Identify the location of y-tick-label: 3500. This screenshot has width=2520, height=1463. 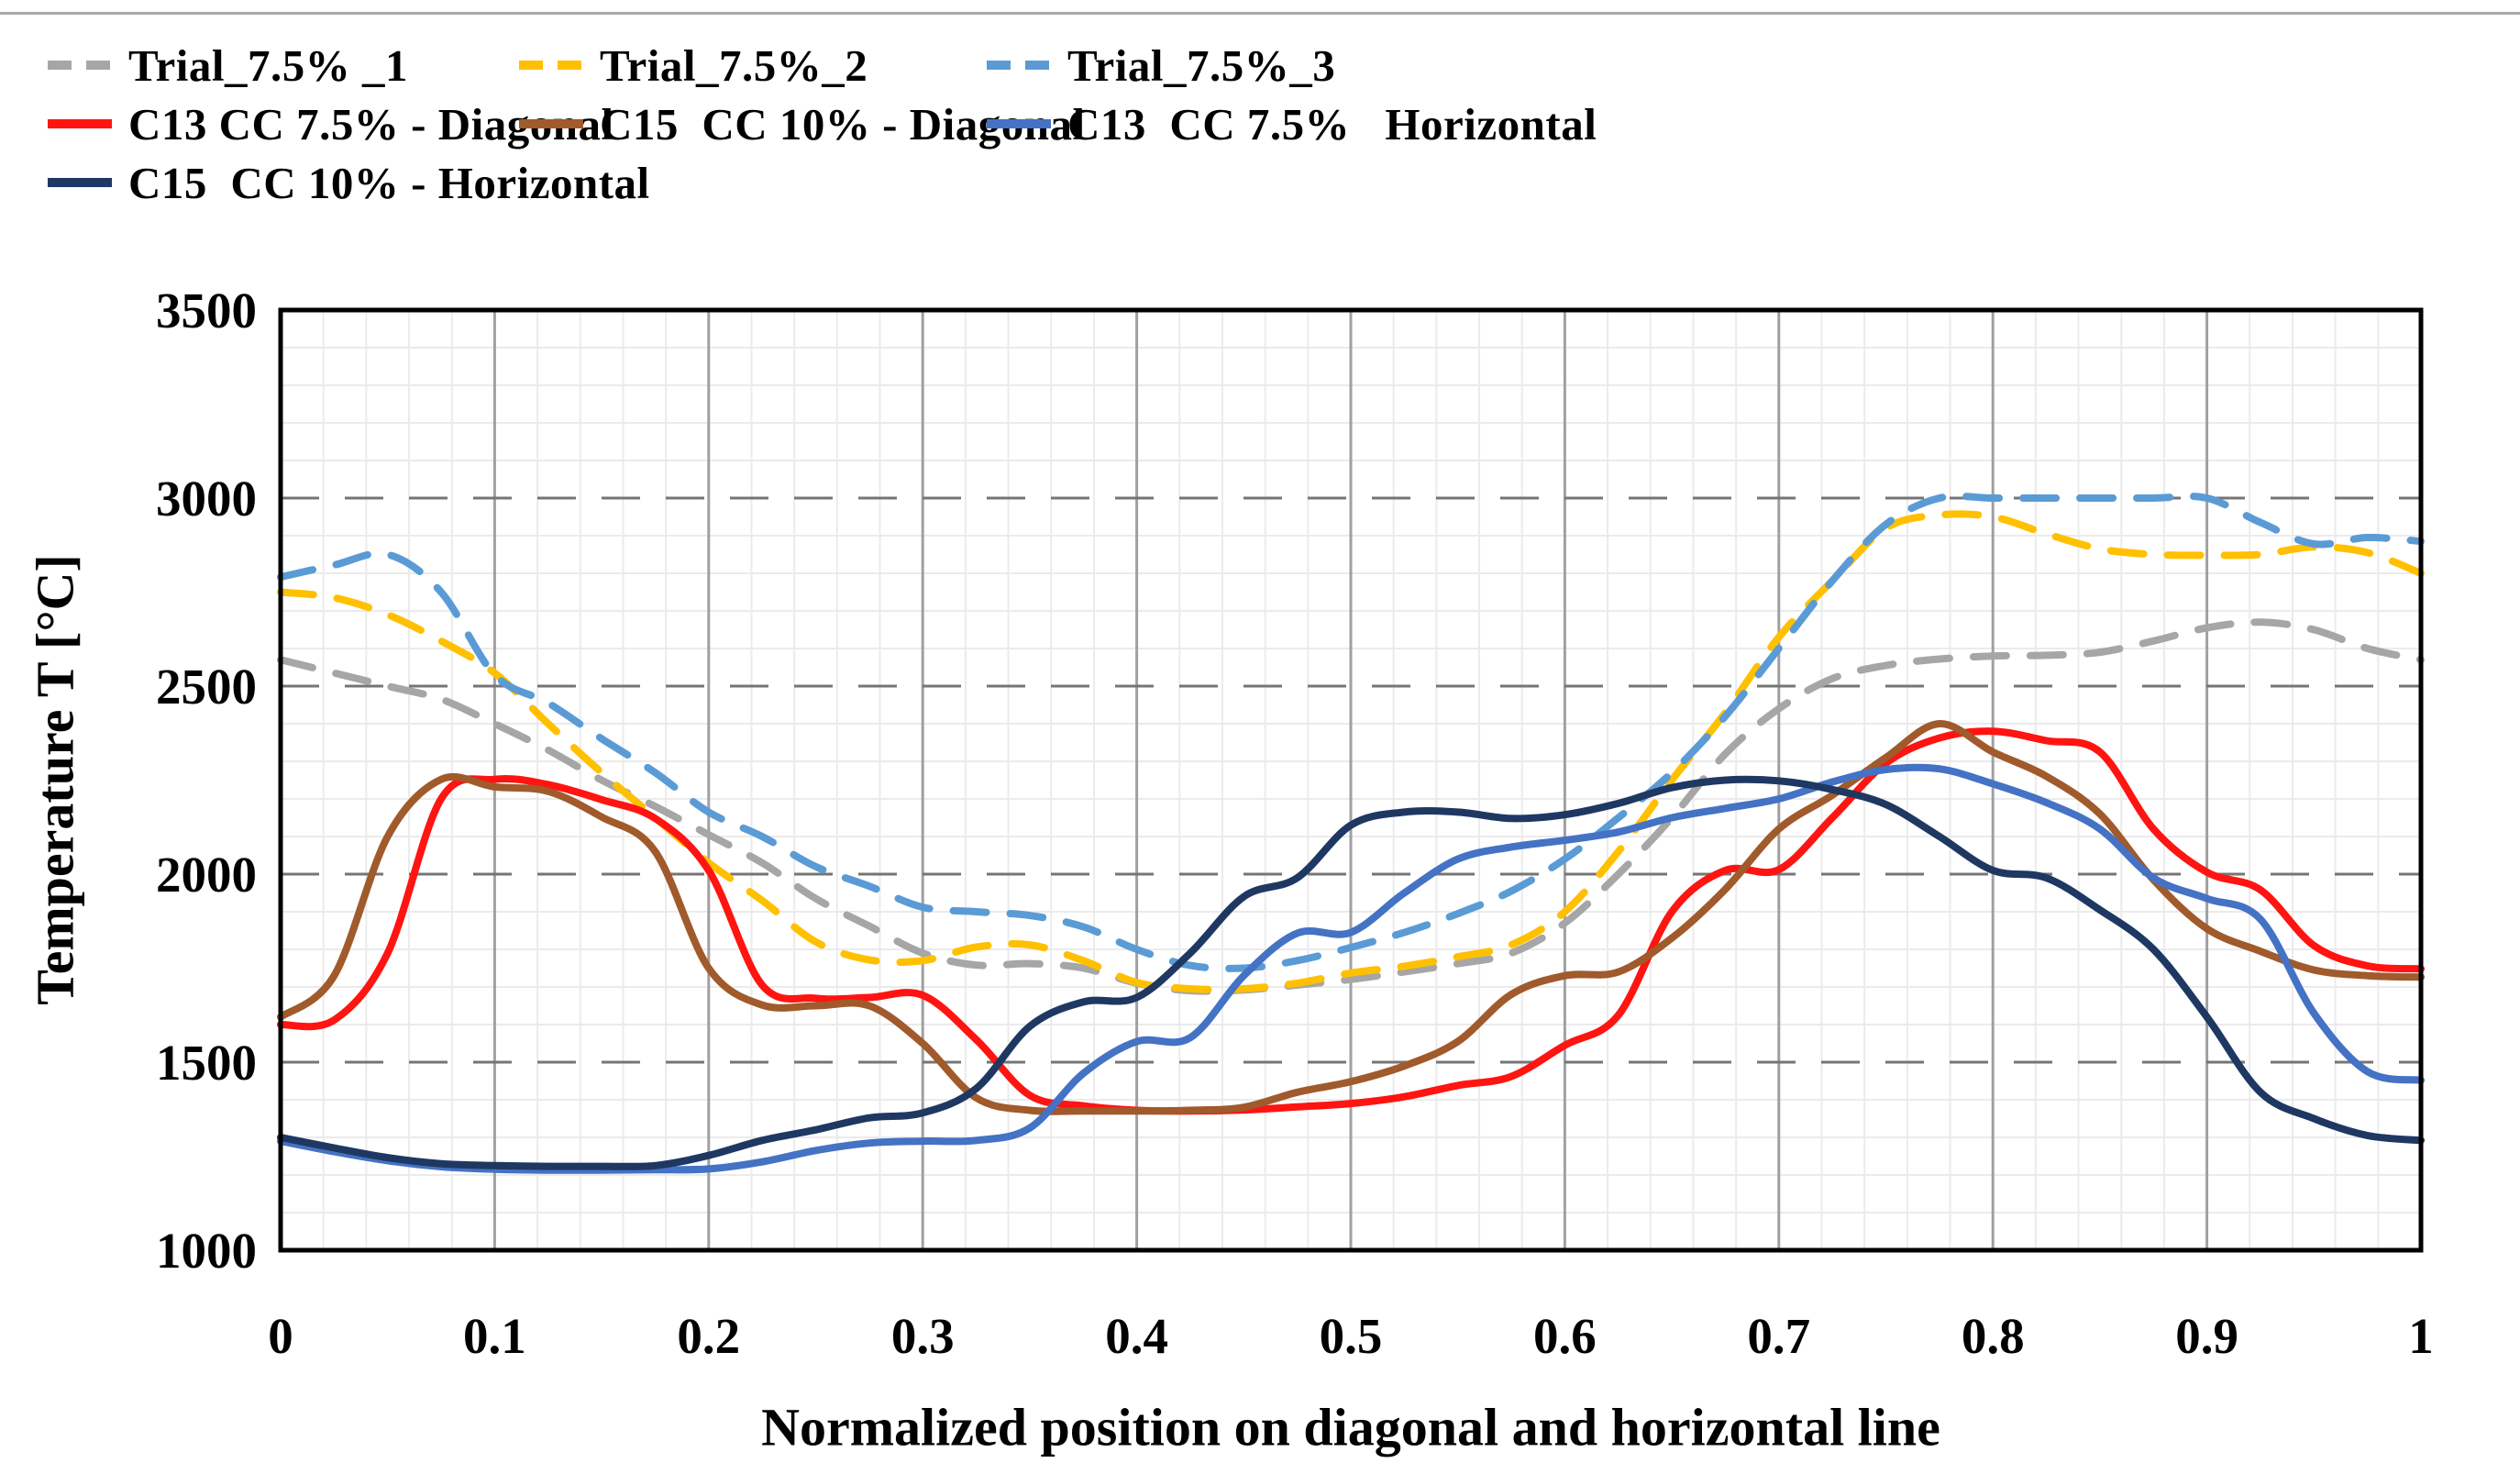
(206, 310).